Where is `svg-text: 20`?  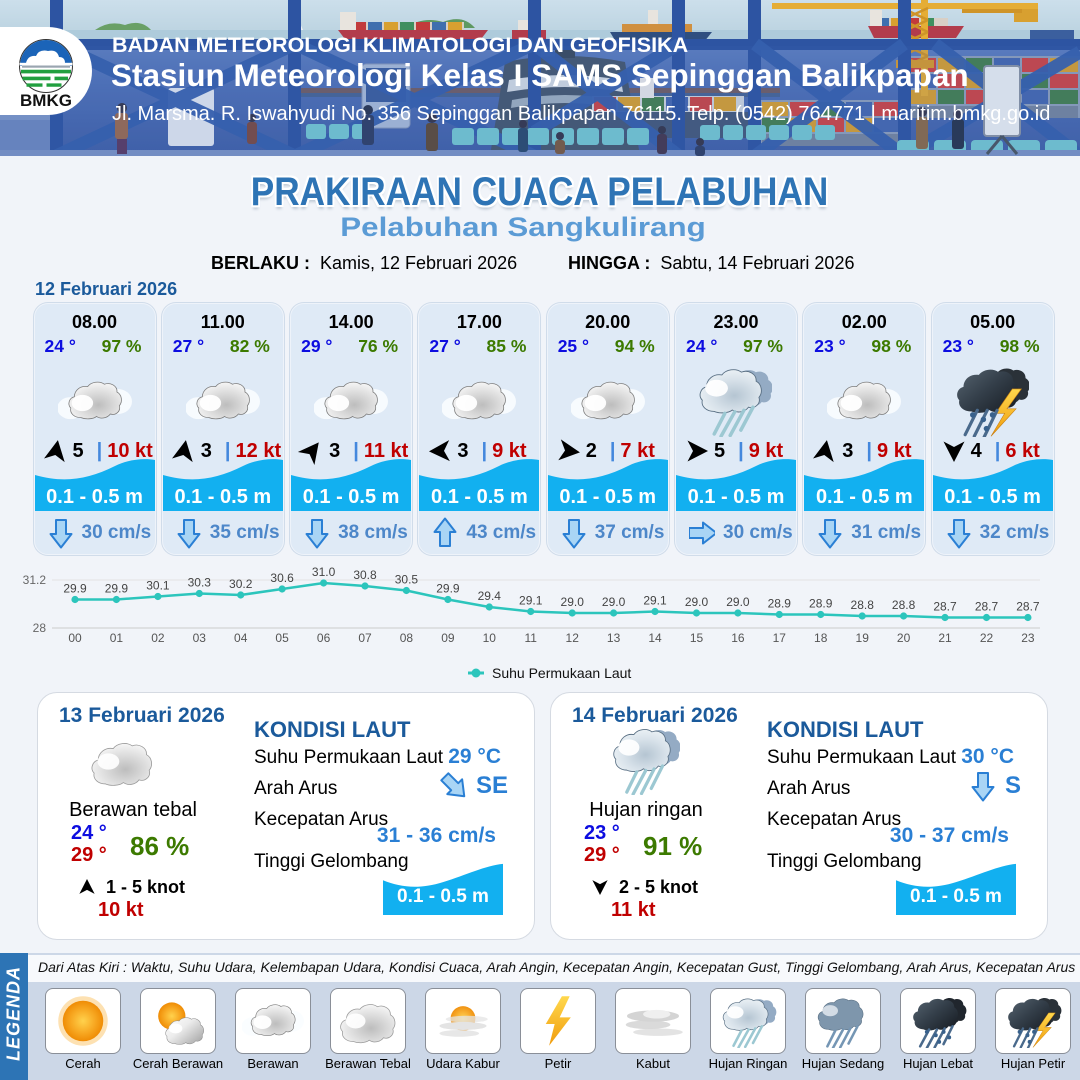 svg-text: 20 is located at coordinates (904, 638).